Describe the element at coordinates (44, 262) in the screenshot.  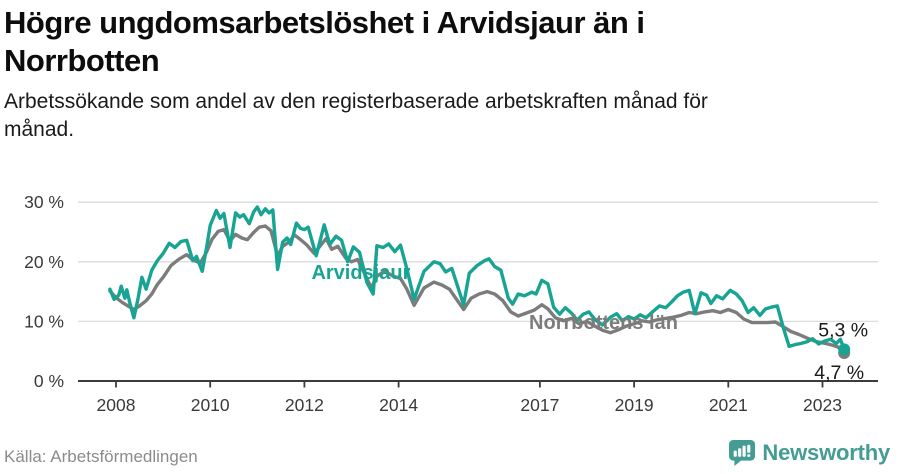
I see `y-tick-label: 20 %` at that location.